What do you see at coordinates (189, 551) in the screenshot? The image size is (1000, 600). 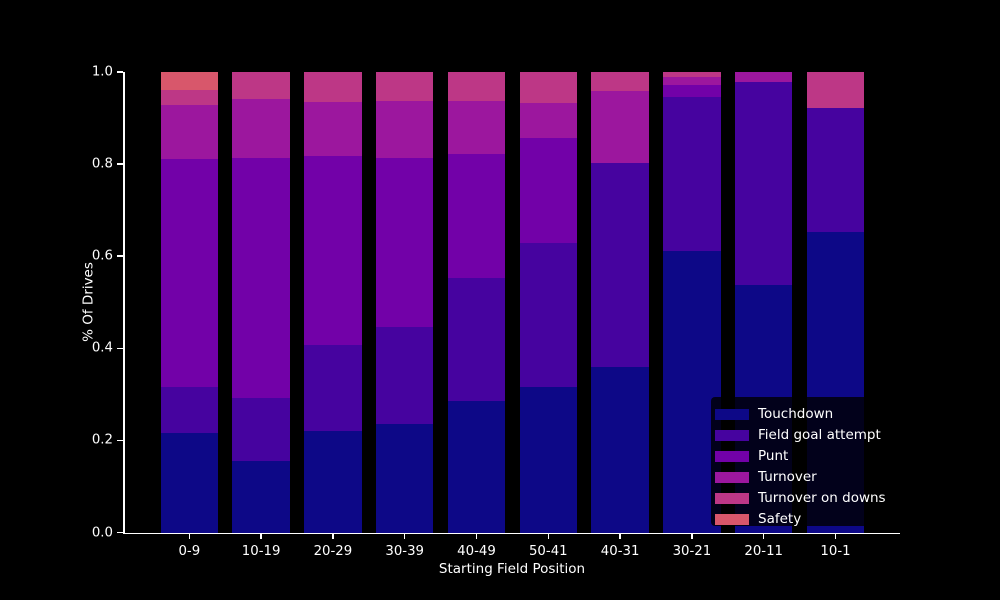 I see `x-tick-label: 0-9` at bounding box center [189, 551].